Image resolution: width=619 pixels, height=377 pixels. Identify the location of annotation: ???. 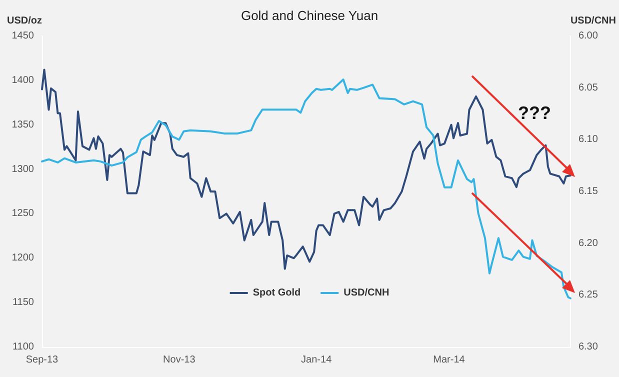
(534, 113).